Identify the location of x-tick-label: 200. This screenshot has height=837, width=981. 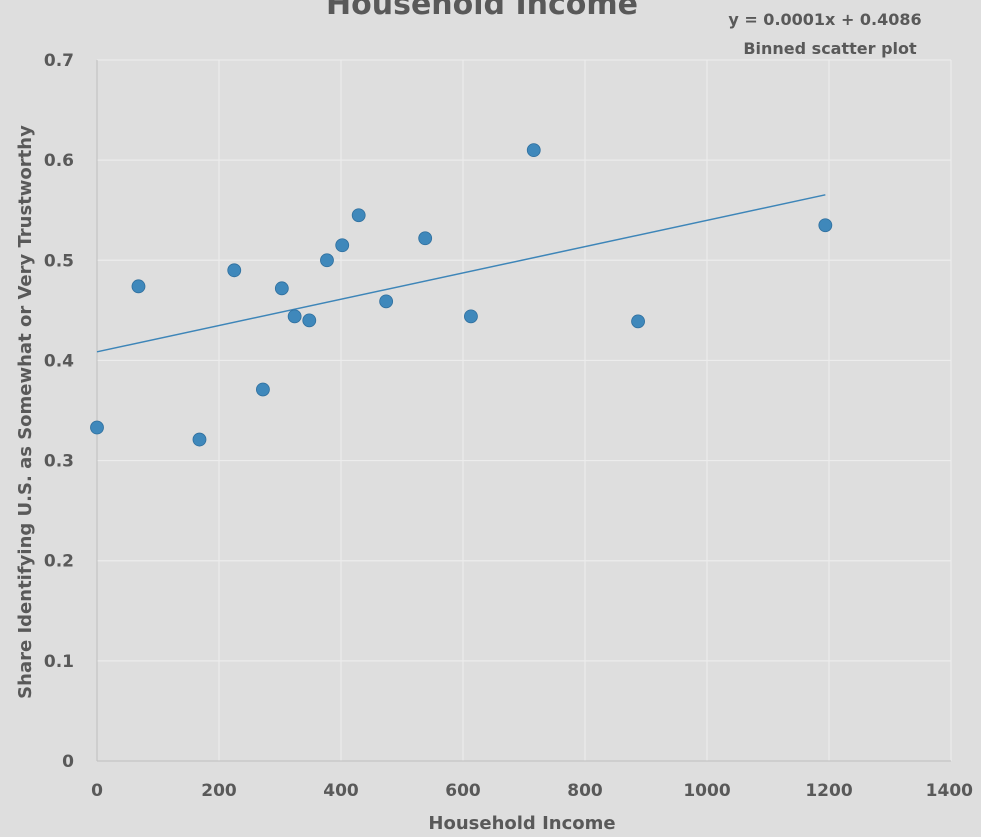
(219, 791).